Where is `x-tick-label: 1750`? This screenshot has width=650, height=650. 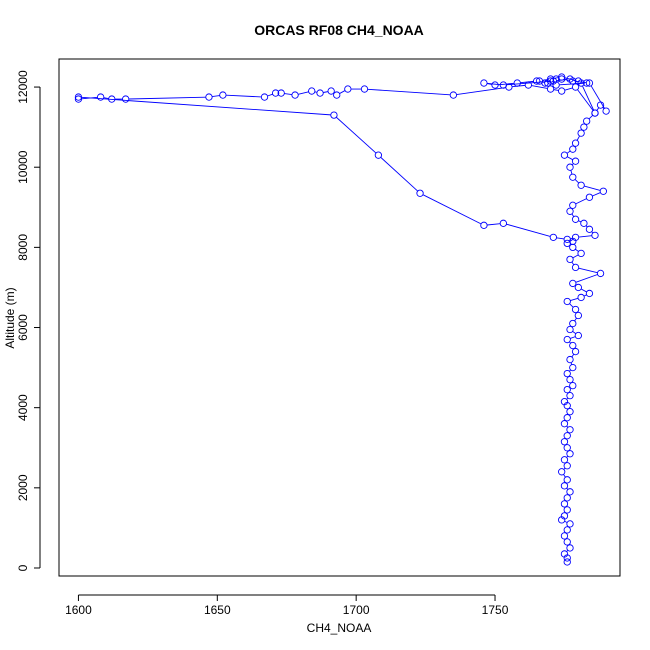 x-tick-label: 1750 is located at coordinates (495, 610).